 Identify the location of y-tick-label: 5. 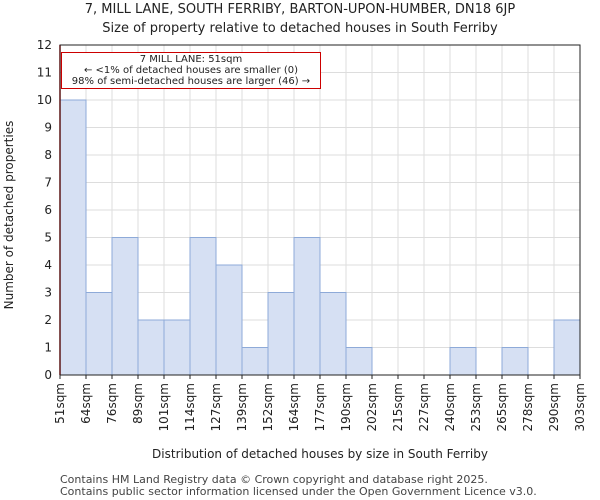
(48, 238).